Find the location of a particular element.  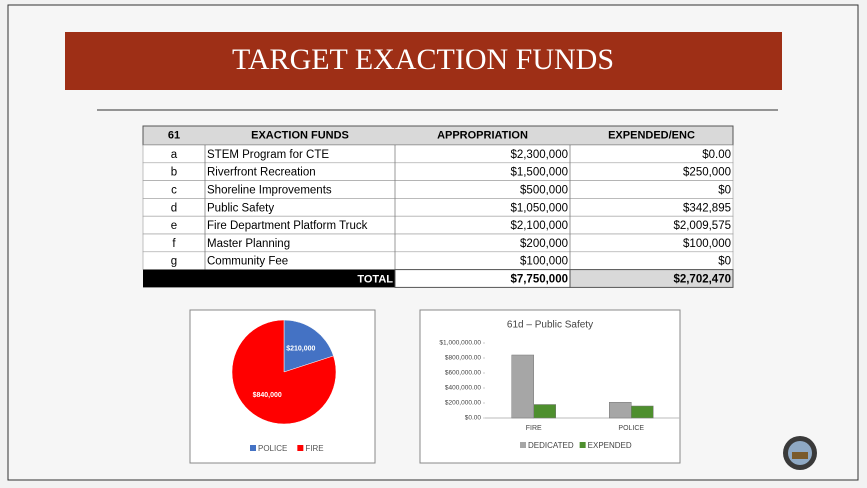

table-header-cell: 61 is located at coordinates (174, 135).